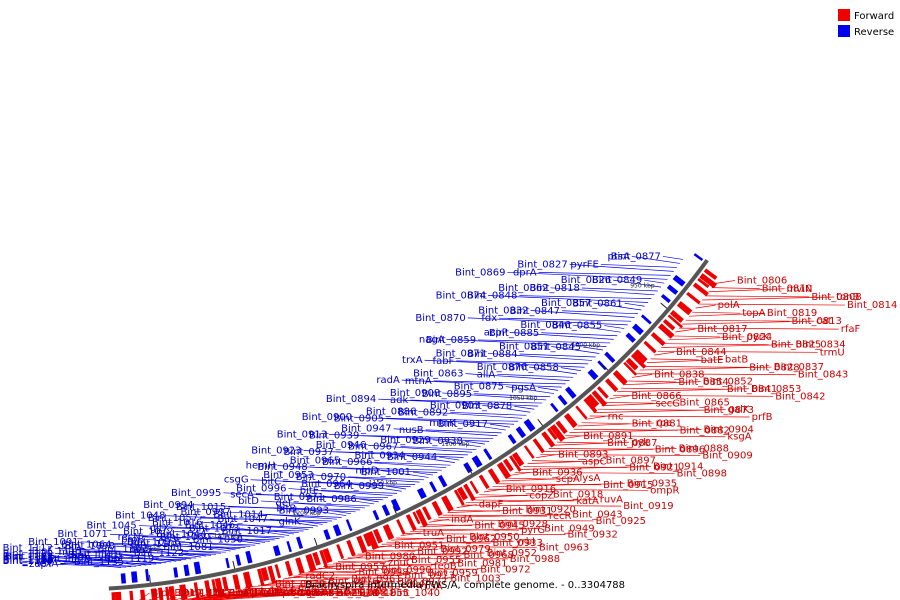  I want to click on forward-gene-label: Bint_0896, so click(680, 449).